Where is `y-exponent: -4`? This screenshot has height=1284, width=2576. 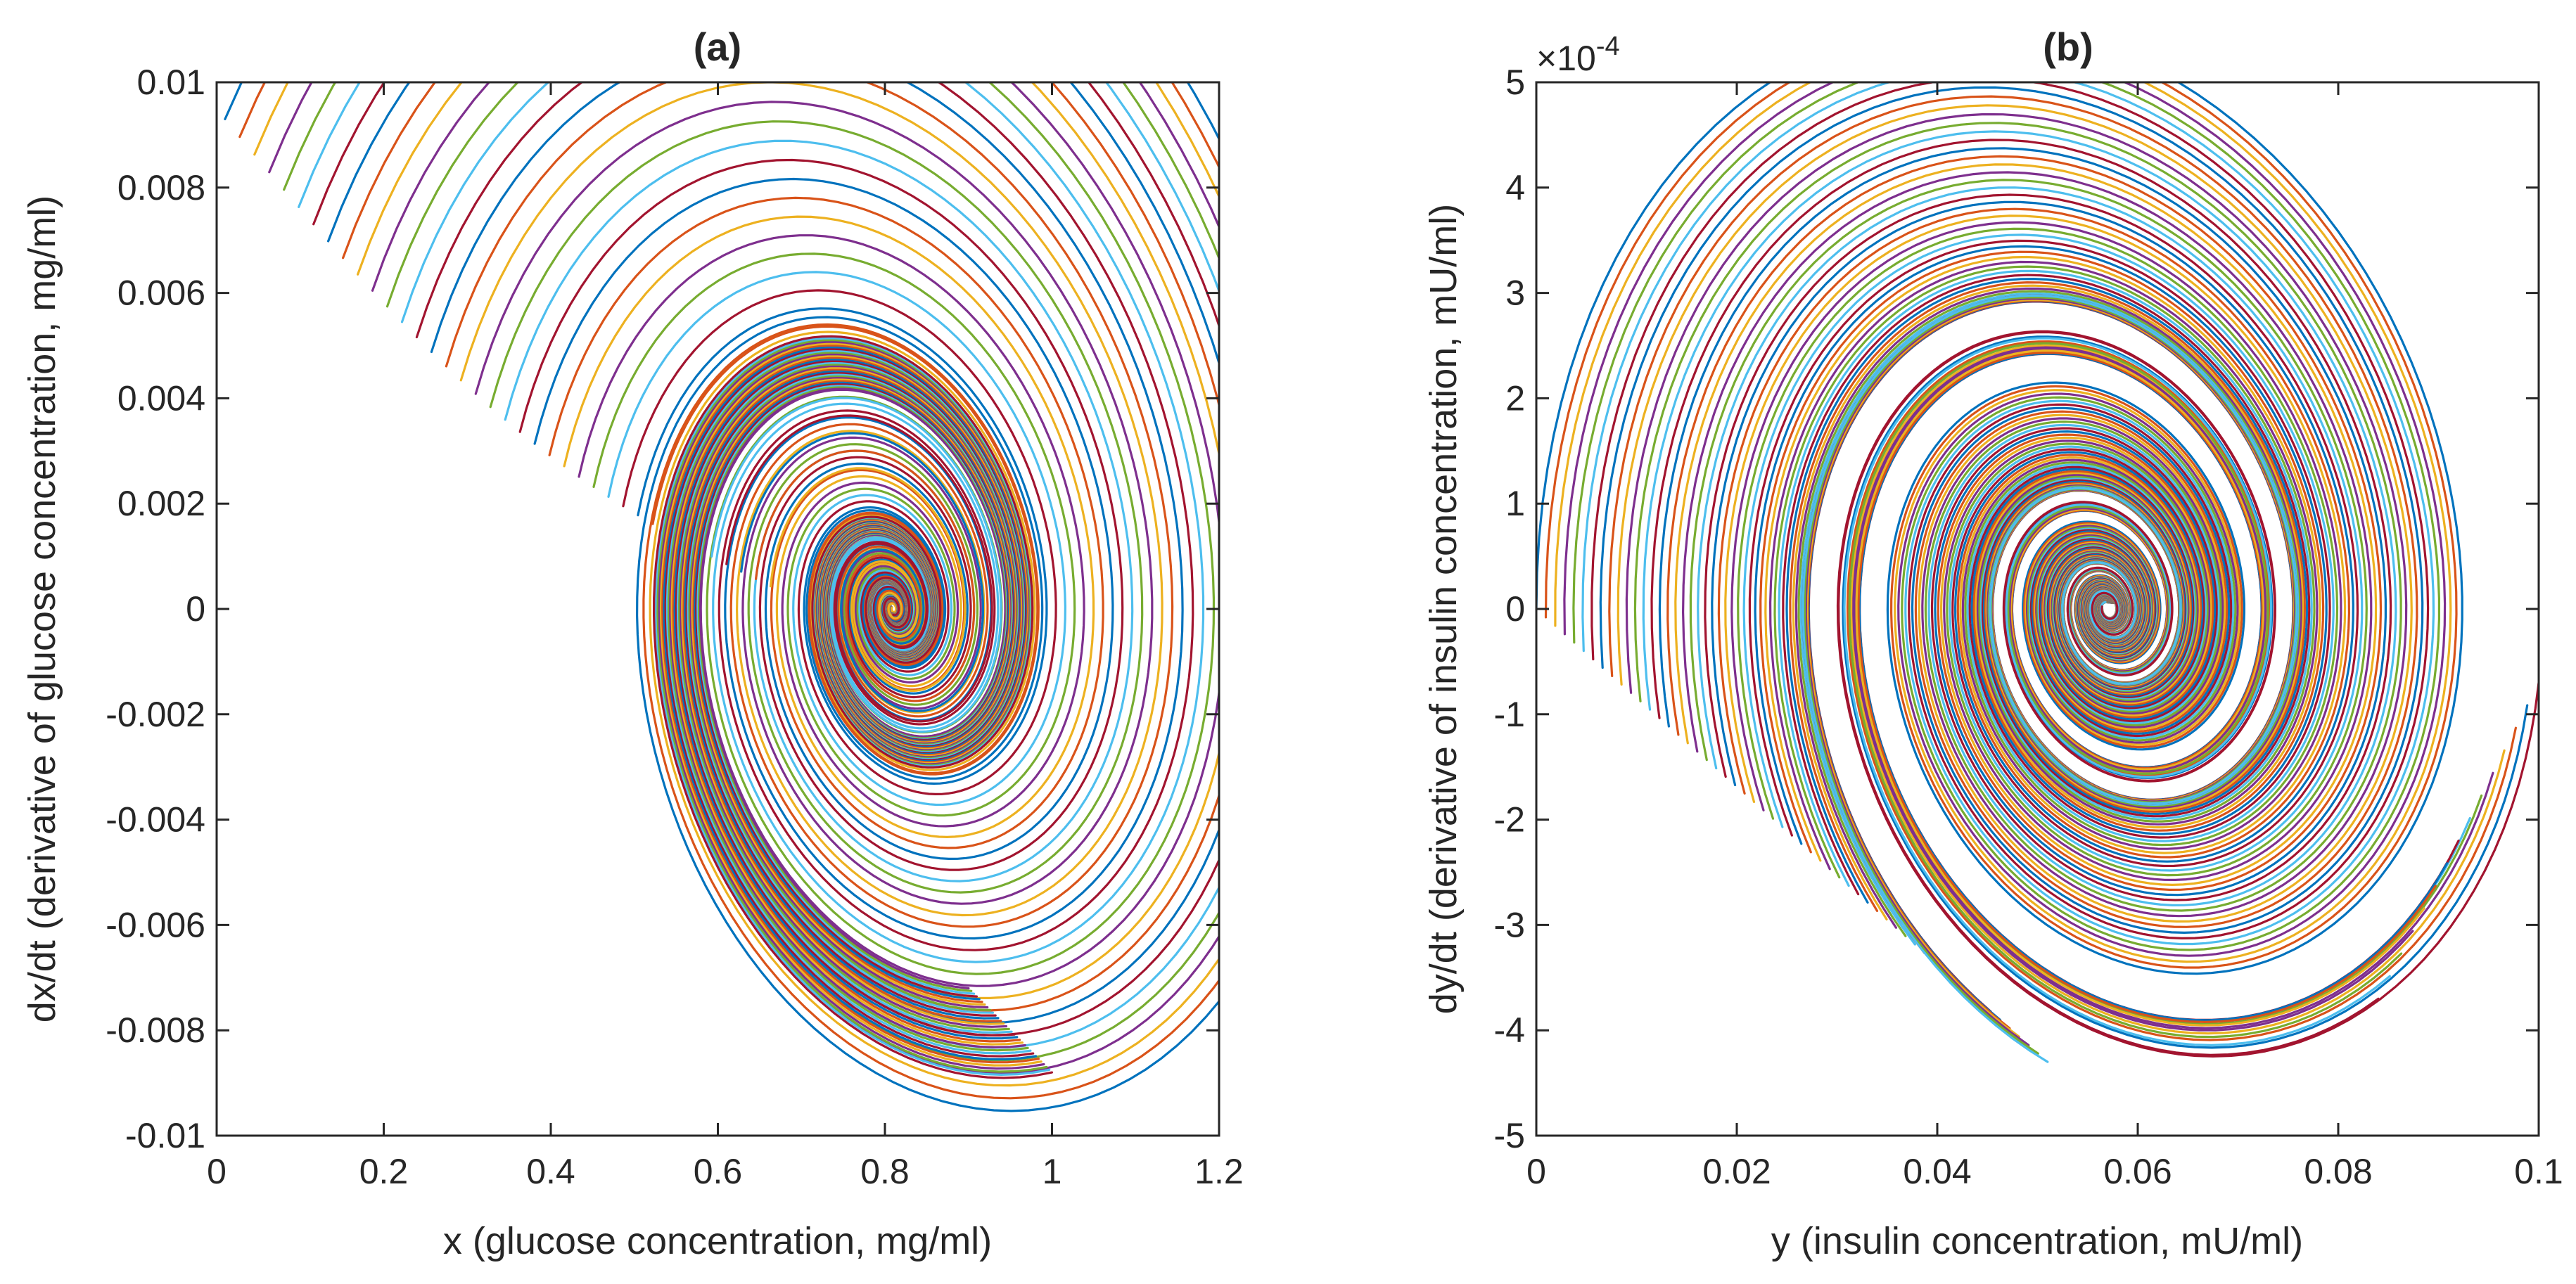
y-exponent: -4 is located at coordinates (1608, 47).